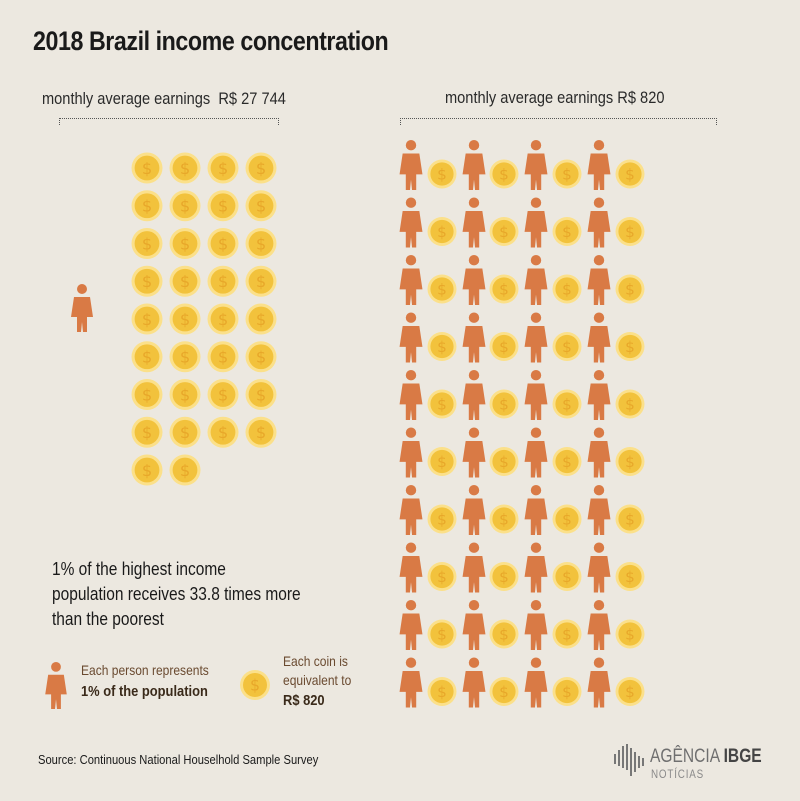 This screenshot has width=800, height=801. Describe the element at coordinates (641, 97) in the screenshot. I see `poor-group-value: R$ 820` at that location.